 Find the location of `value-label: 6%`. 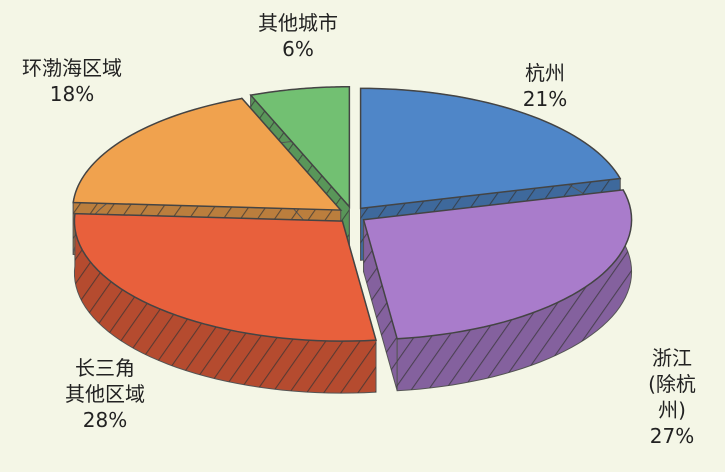

value-label: 6% is located at coordinates (298, 49).